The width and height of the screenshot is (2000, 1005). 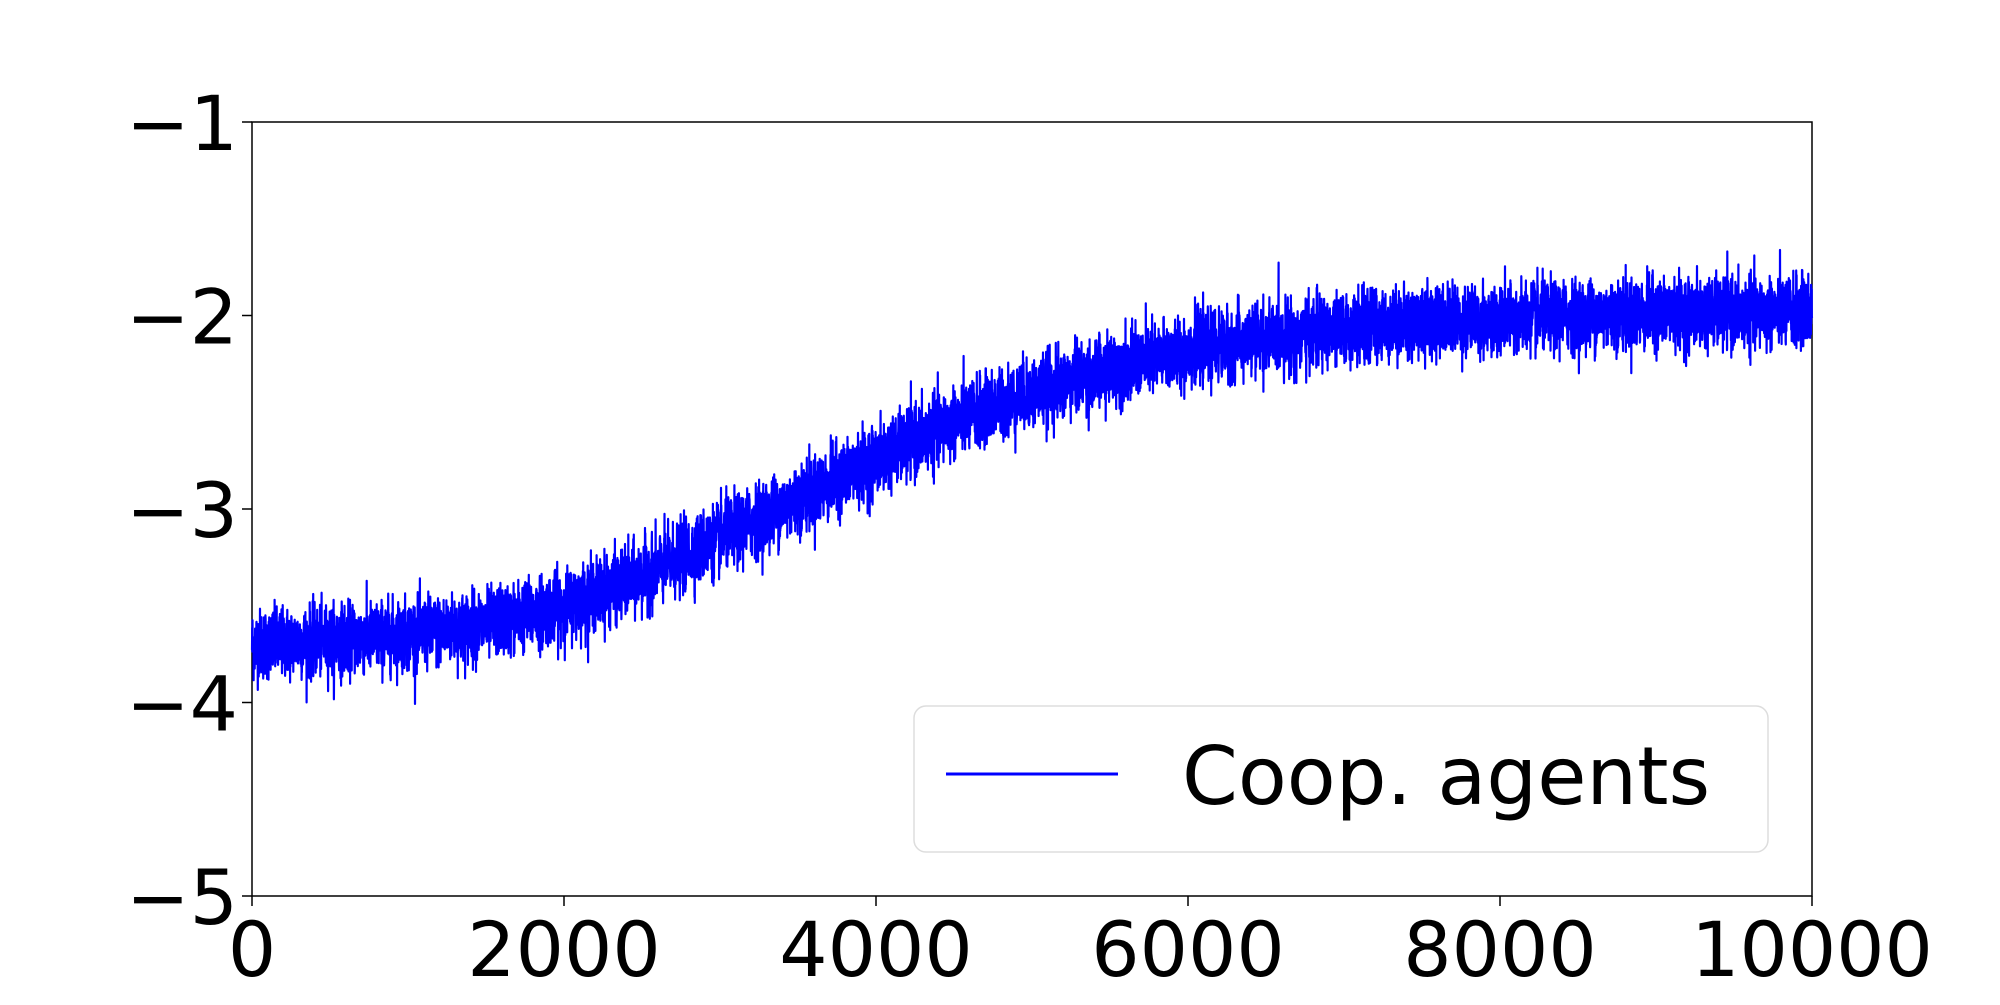 I want to click on x-tick-label: 8000, so click(x=1499, y=949).